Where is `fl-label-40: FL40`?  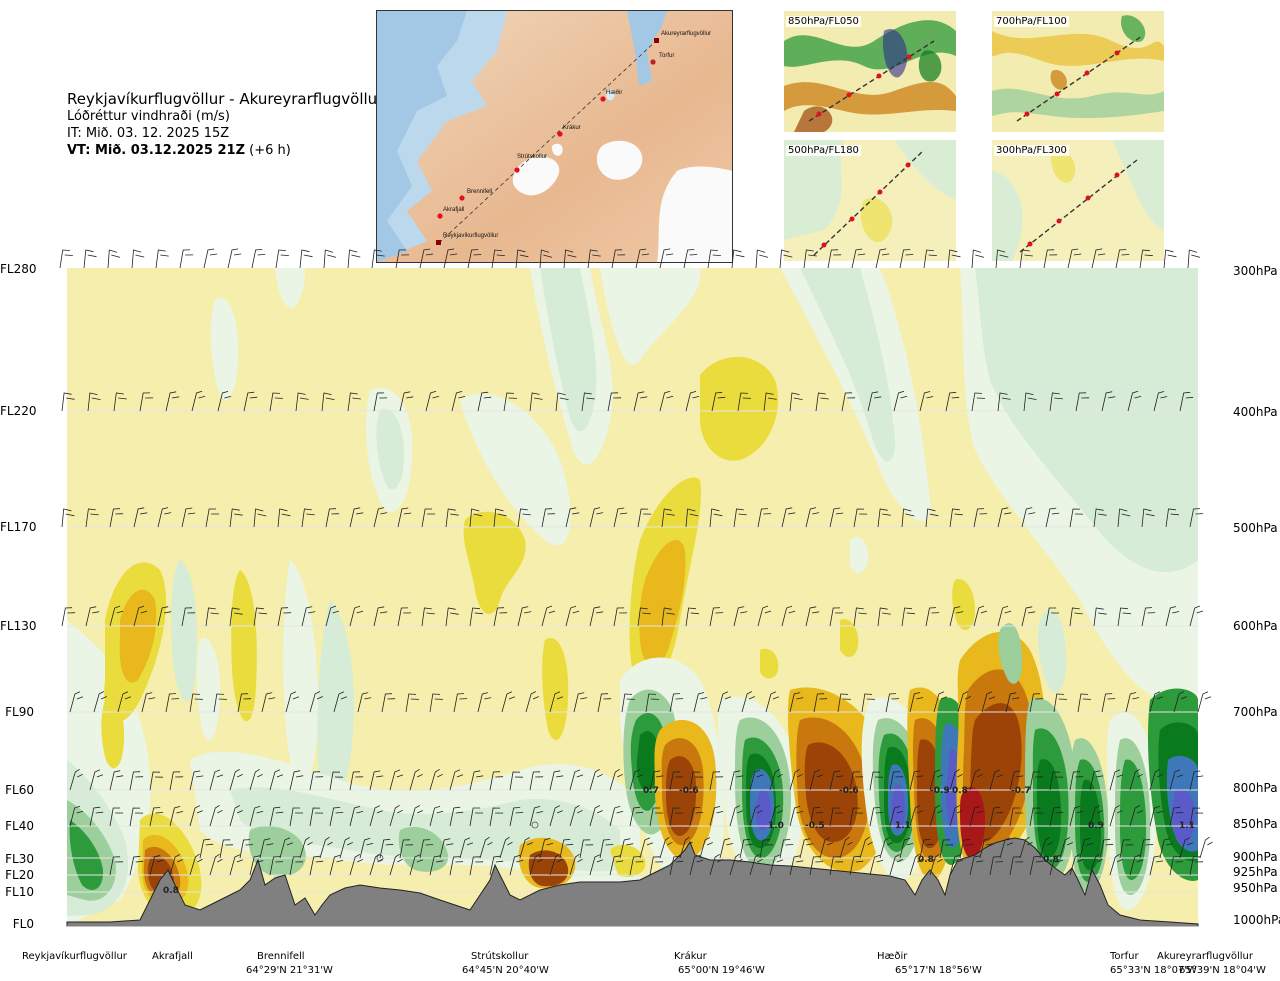 fl-label-40: FL40 is located at coordinates (19, 826).